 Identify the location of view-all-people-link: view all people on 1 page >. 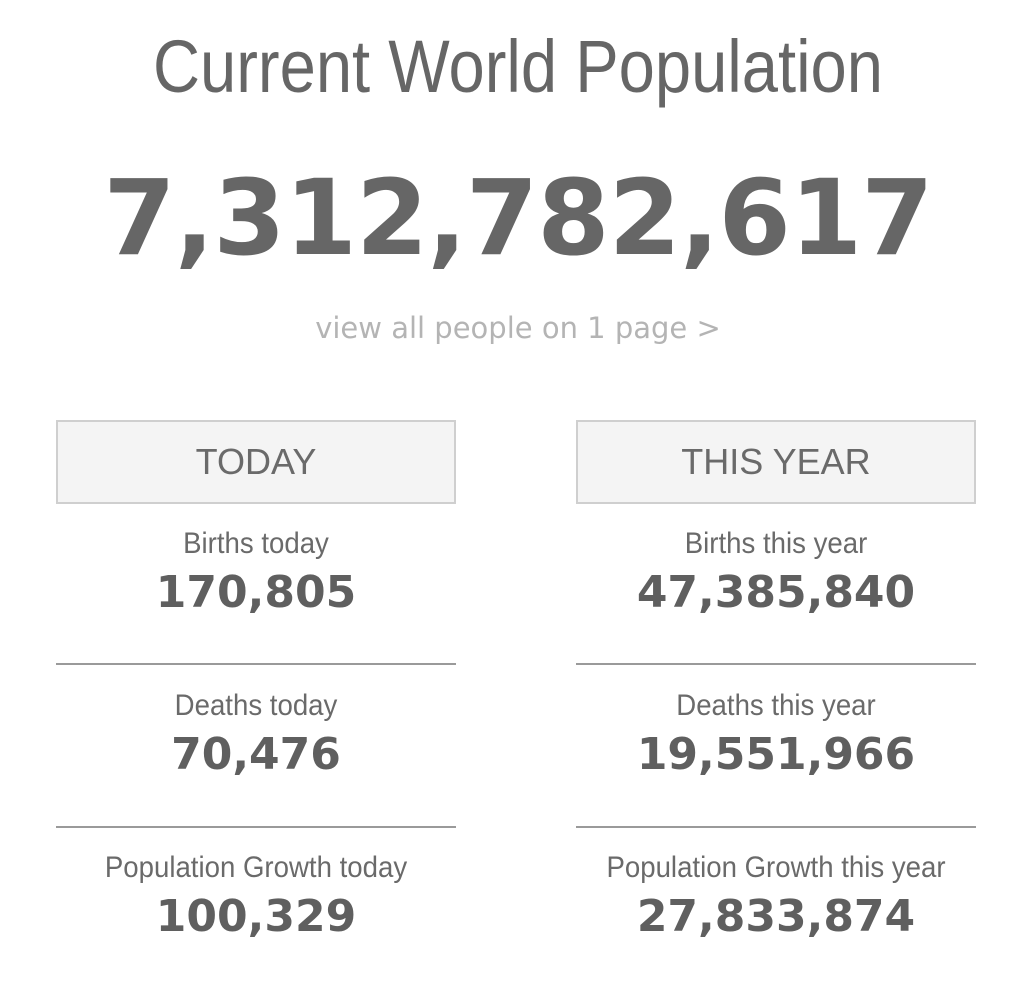
(518, 328).